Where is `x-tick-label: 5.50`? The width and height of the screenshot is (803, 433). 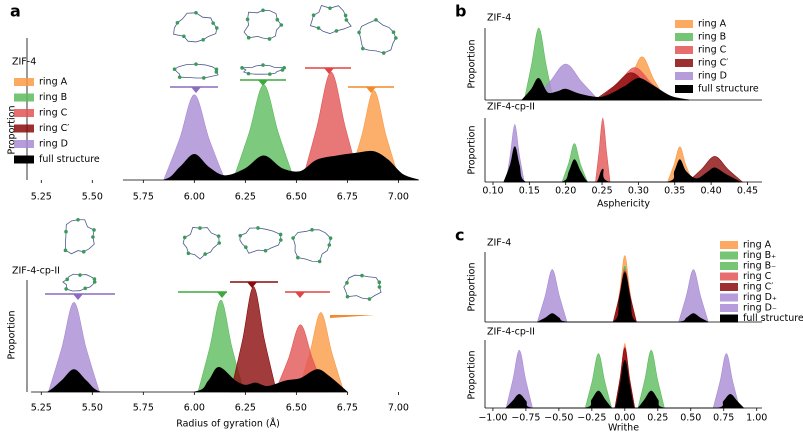 x-tick-label: 5.50 is located at coordinates (92, 197).